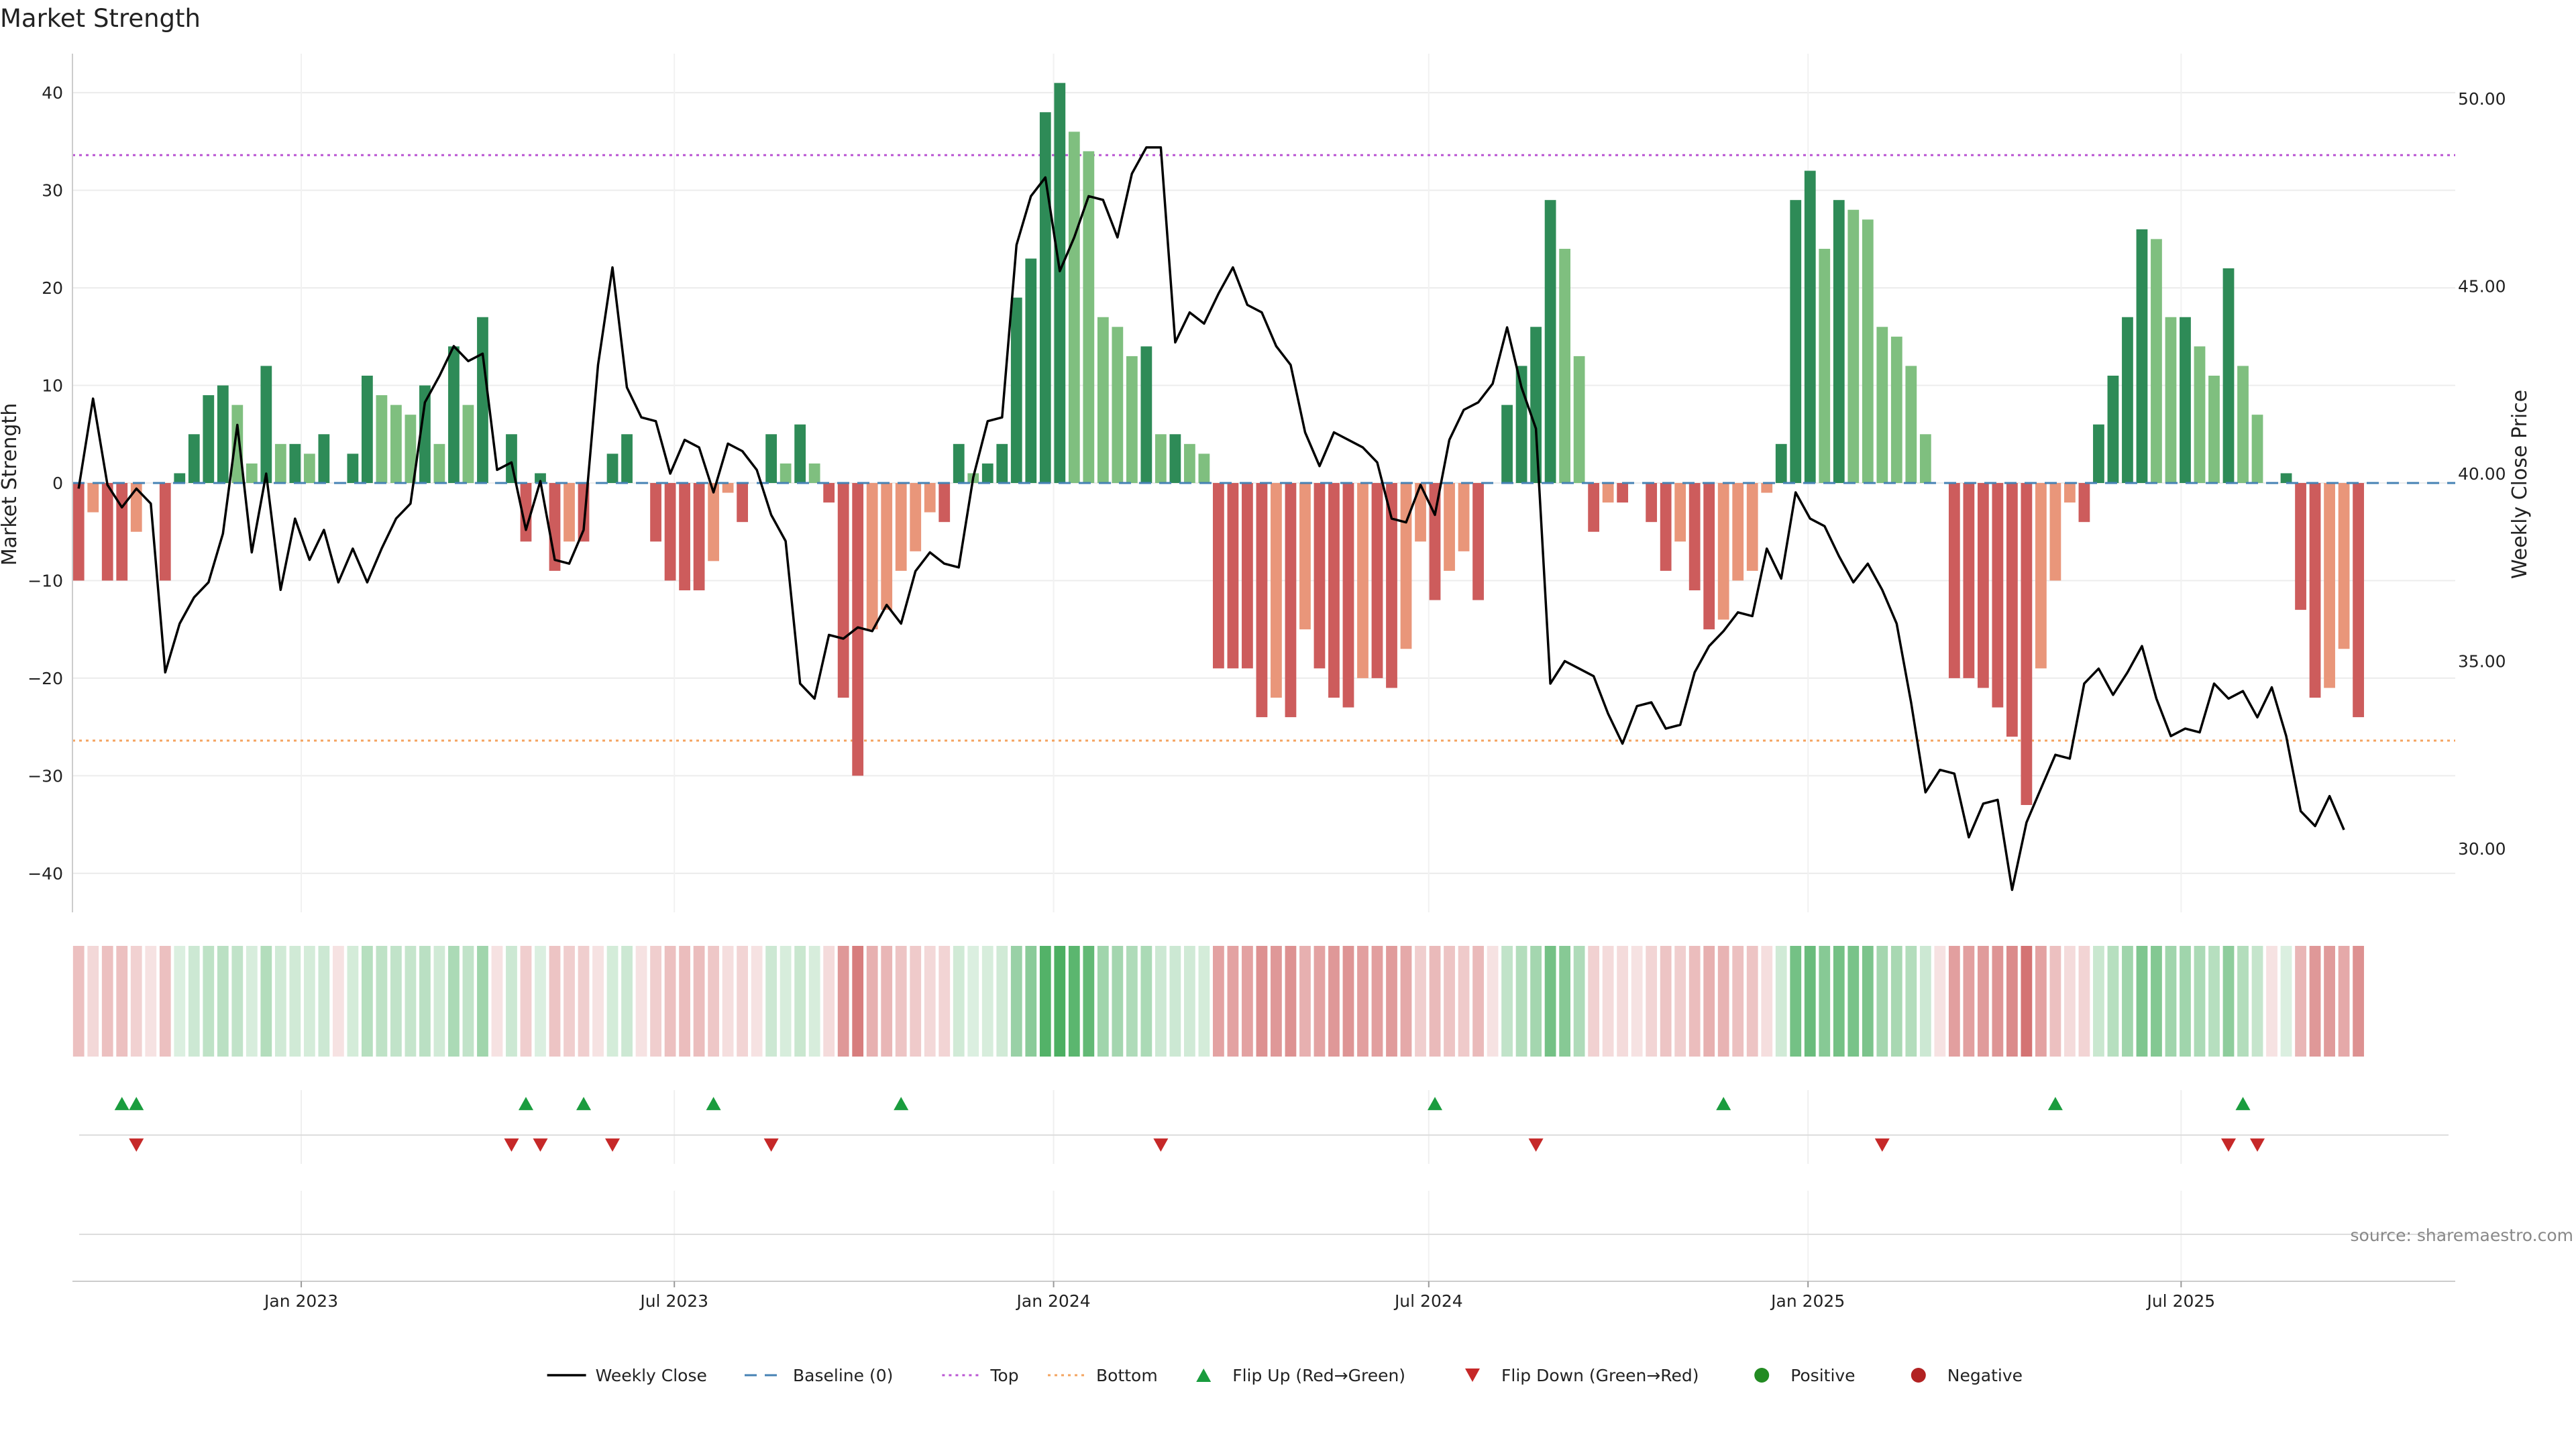 This screenshot has height=1449, width=2576. What do you see at coordinates (45, 483) in the screenshot?
I see `y-axis-ticks: 40 30 20 10 0 −10 −20 −30 −40` at bounding box center [45, 483].